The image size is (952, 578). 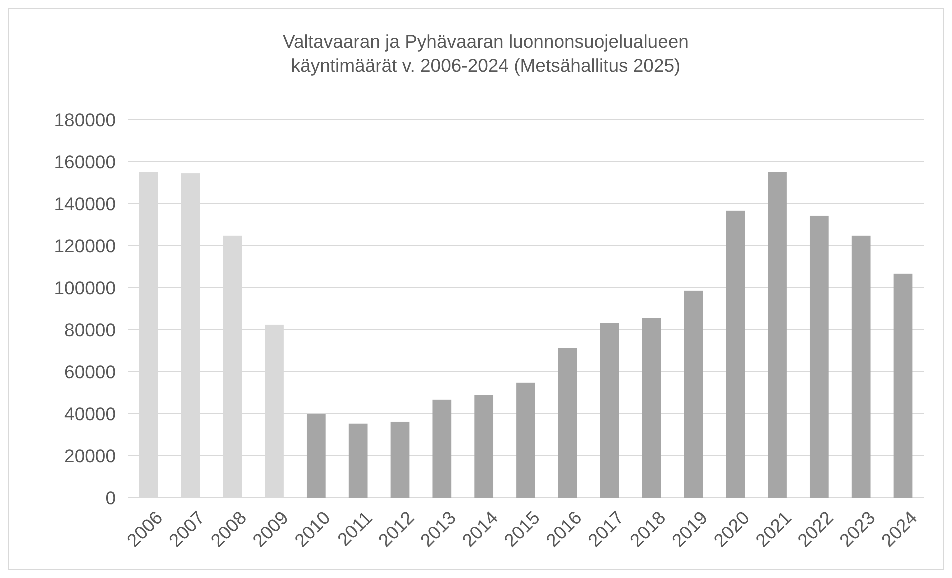 I want to click on y-tick-label: 160000, so click(x=85, y=161).